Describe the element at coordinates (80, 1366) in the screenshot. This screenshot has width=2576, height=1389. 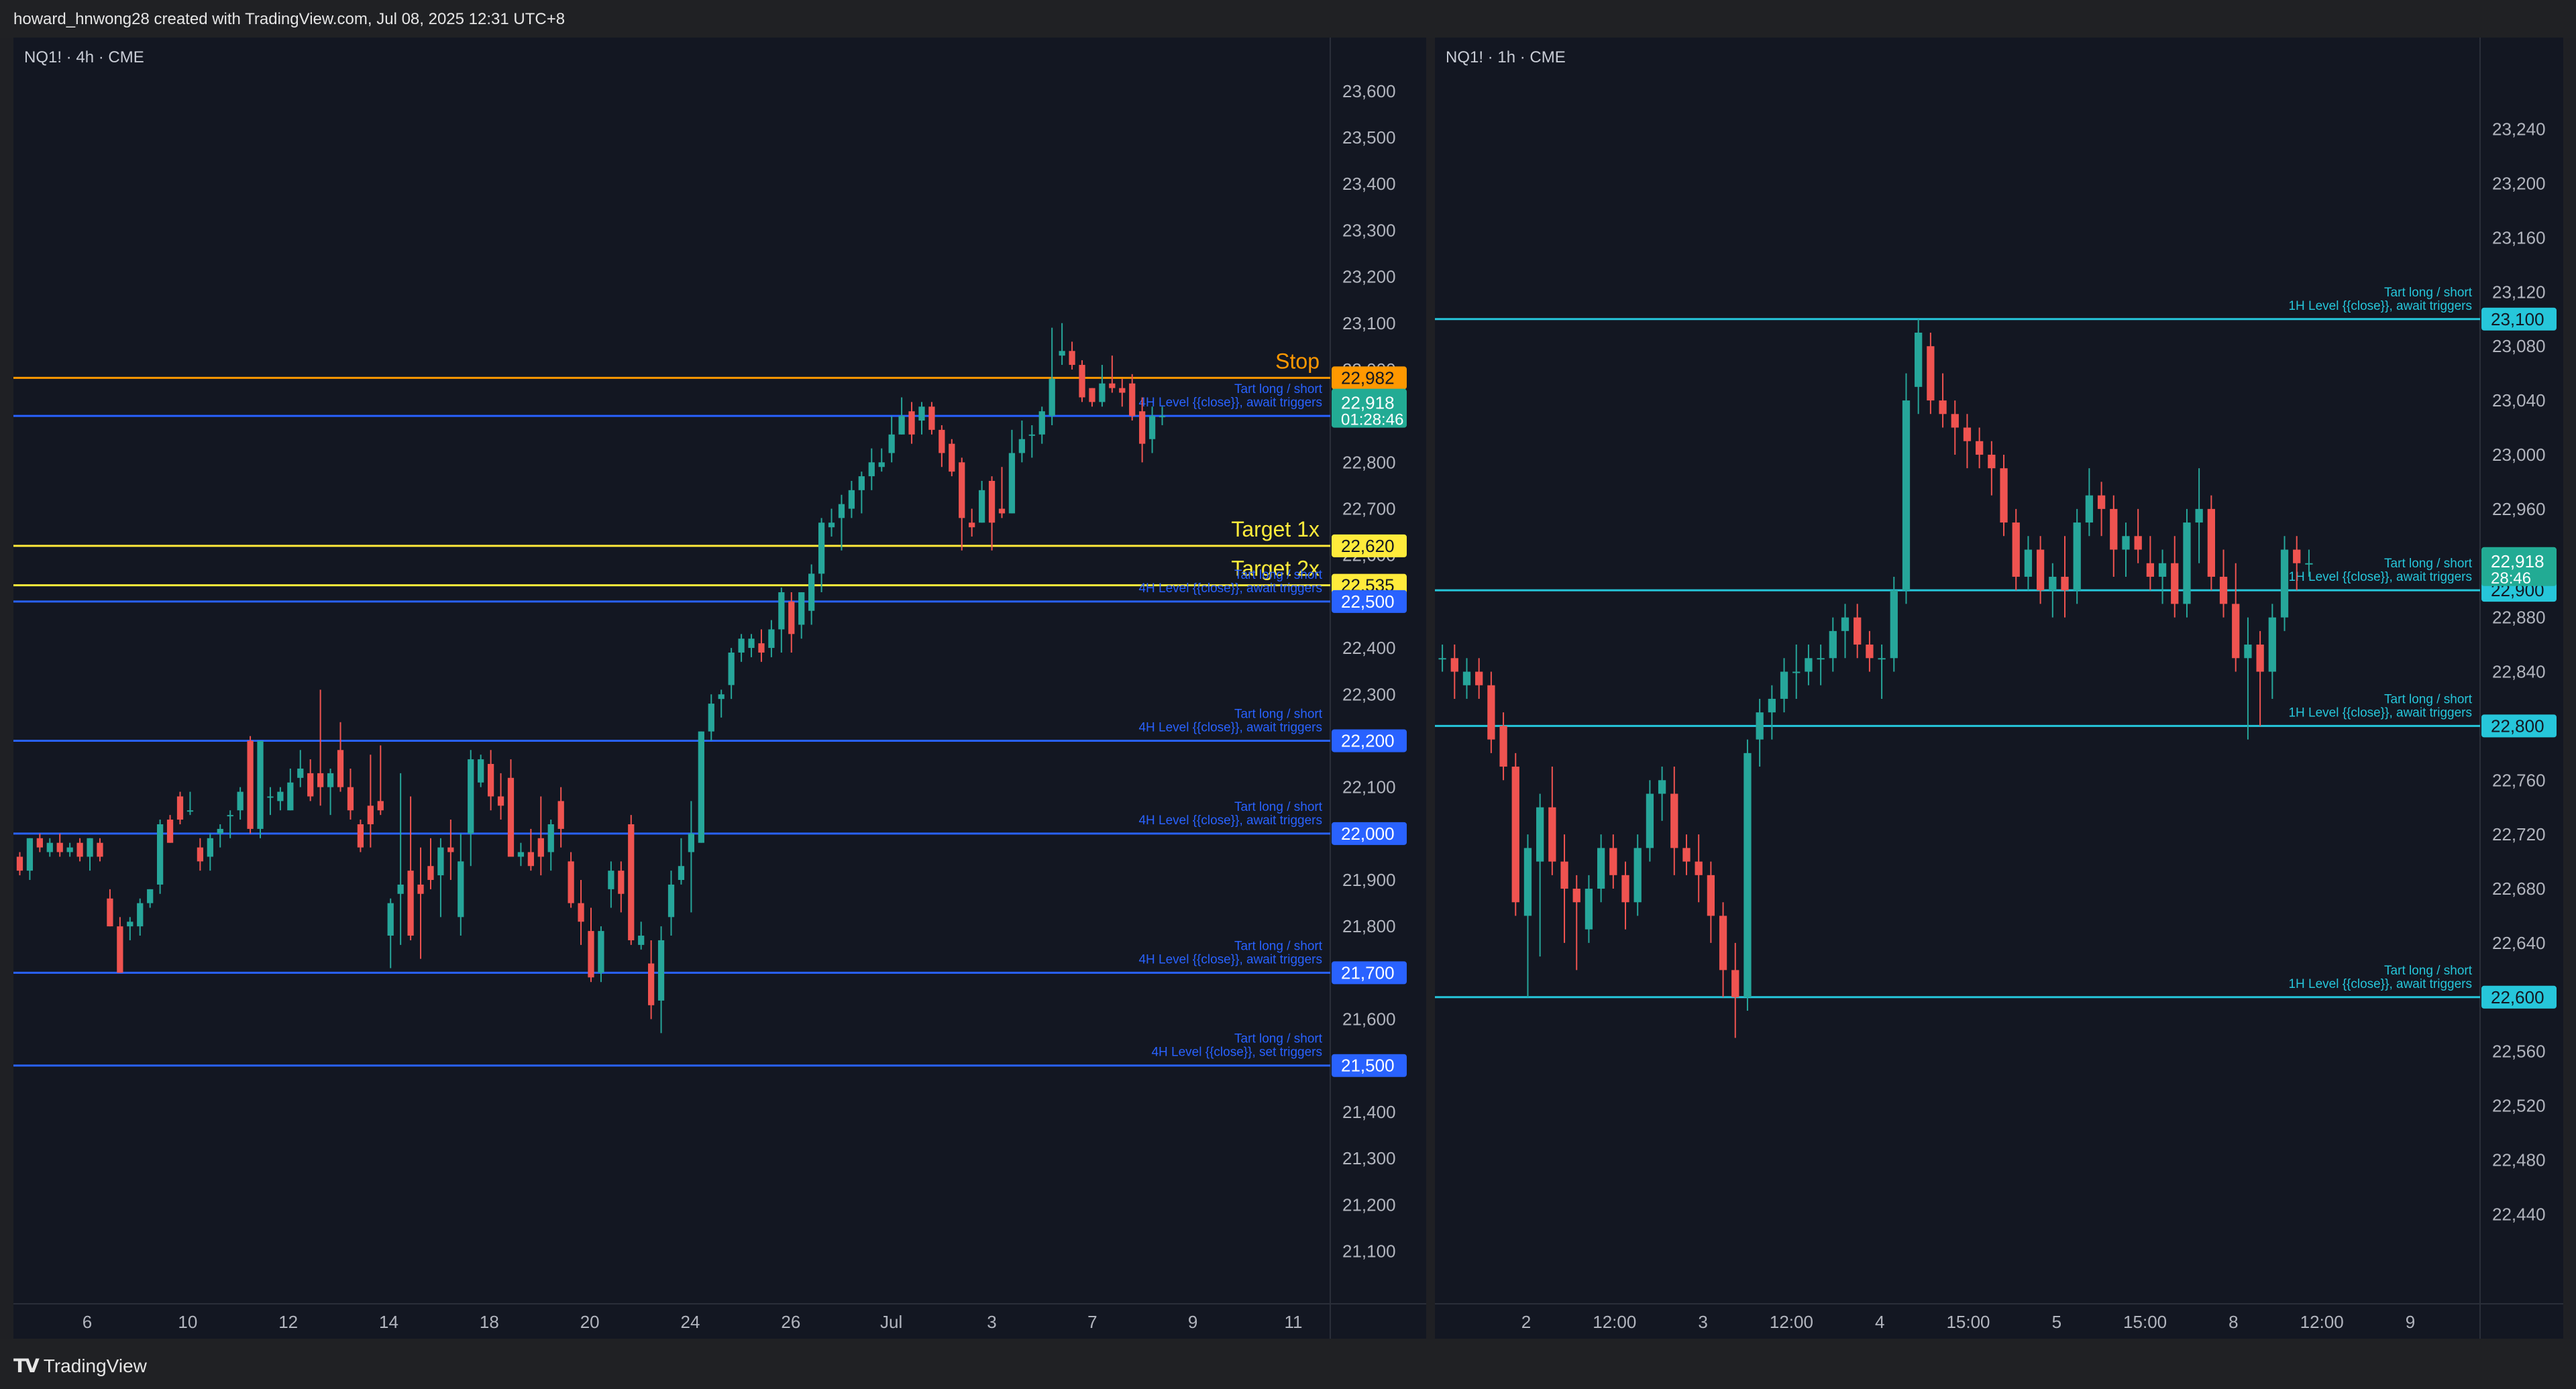
I see `tradingview-logo: 𝗧𝗩 TradingView` at that location.